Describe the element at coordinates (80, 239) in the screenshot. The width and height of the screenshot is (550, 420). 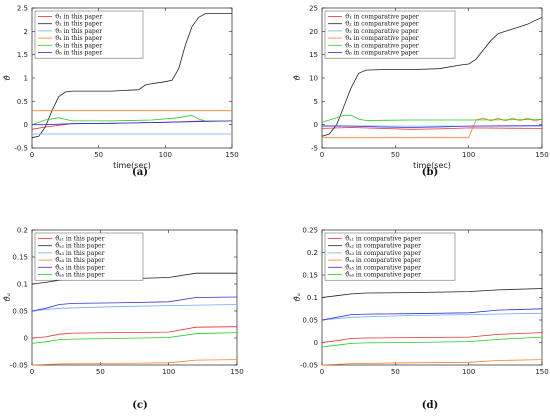
I see `legend-entry: ϑ̂ₐ₁ in this paper` at that location.